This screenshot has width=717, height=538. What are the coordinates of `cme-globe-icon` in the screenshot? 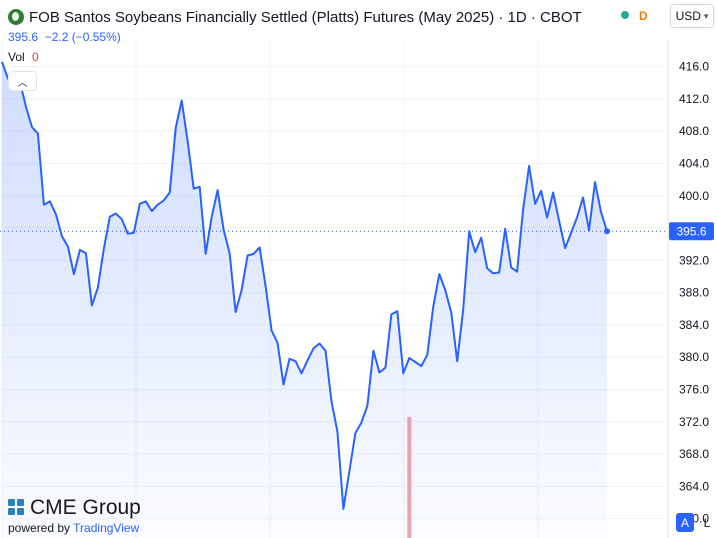 It's located at (17, 508).